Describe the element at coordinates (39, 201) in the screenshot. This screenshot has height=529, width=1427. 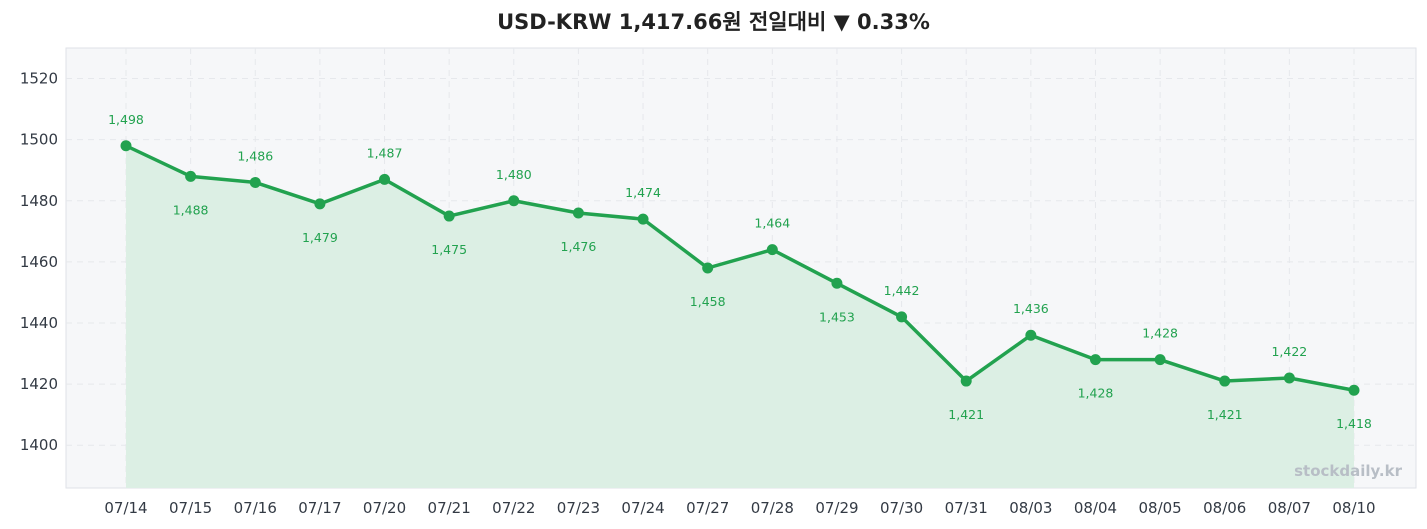
I see `y-tick-label: 1480` at that location.